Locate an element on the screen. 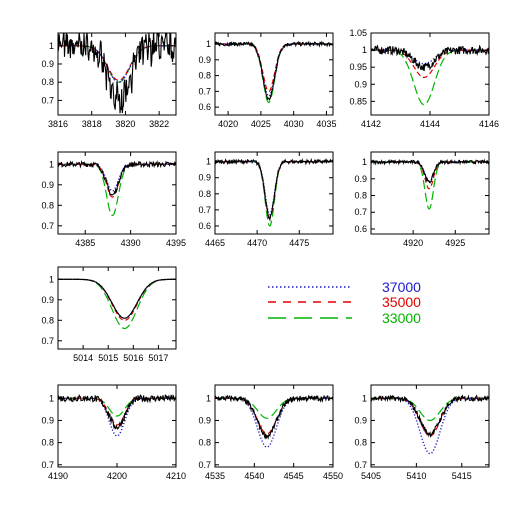  series-37000-r3c0 is located at coordinates (117, 417).